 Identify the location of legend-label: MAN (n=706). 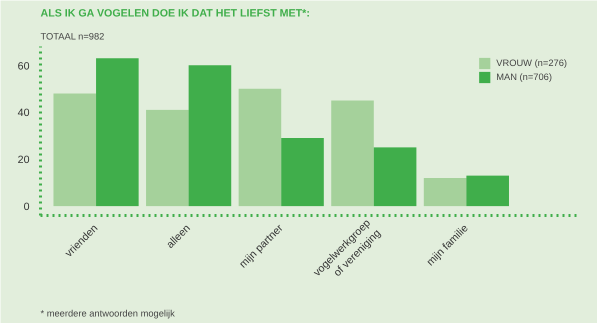
(524, 77).